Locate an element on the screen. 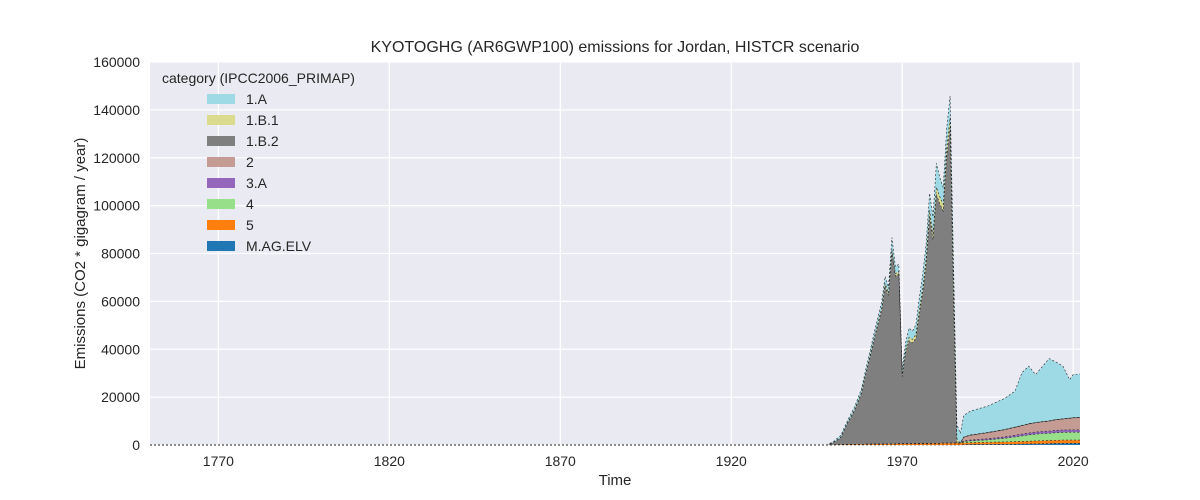 The width and height of the screenshot is (1200, 500). legend-title: category (IPCC2006_PRIMAP) is located at coordinates (258, 78).